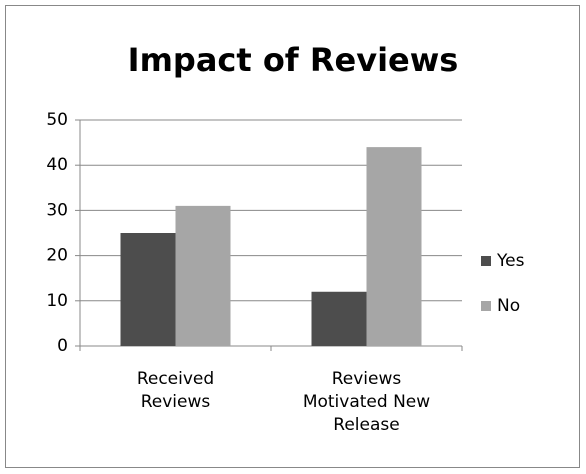  I want to click on chart-title: Impact of Reviews, so click(293, 60).